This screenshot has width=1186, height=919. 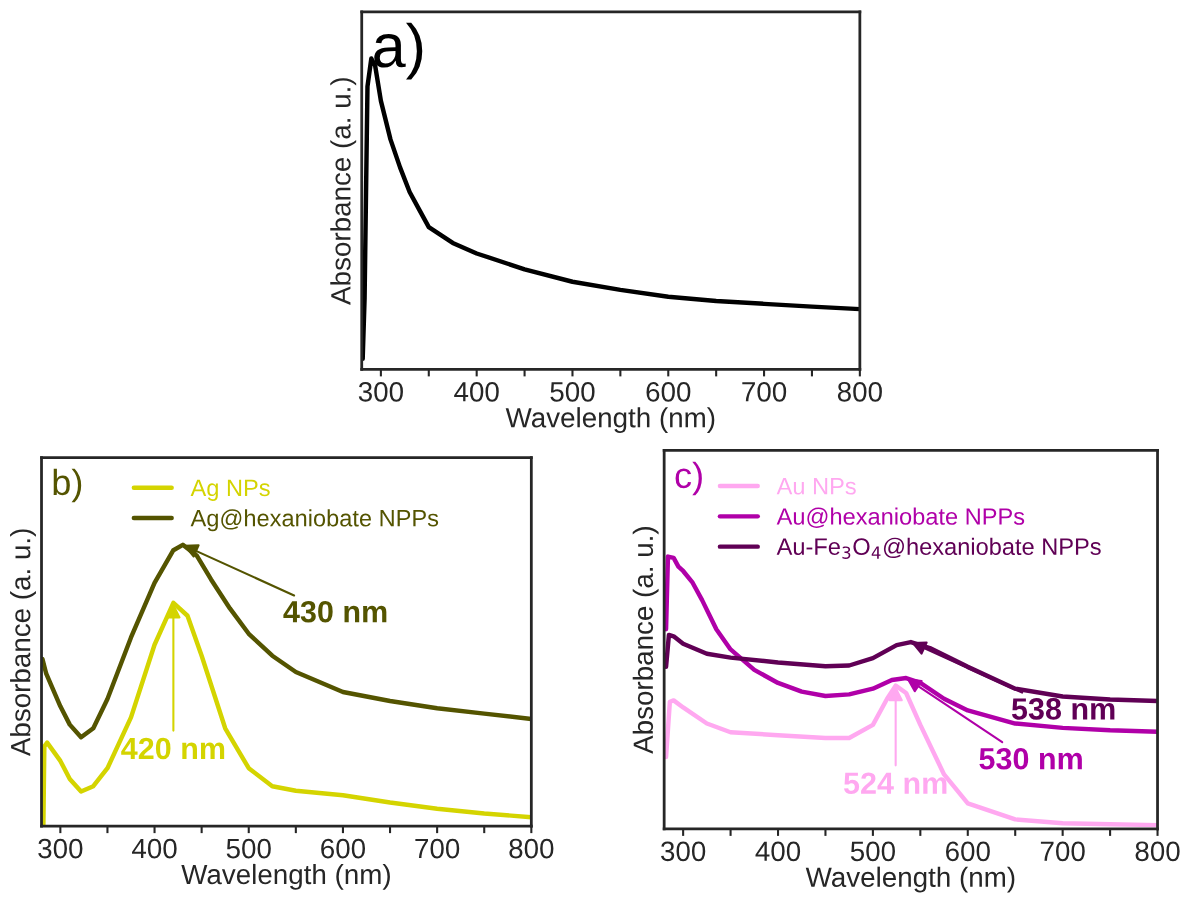 I want to click on legend-label: Ag@hexaniobate NPPs, so click(x=314, y=520).